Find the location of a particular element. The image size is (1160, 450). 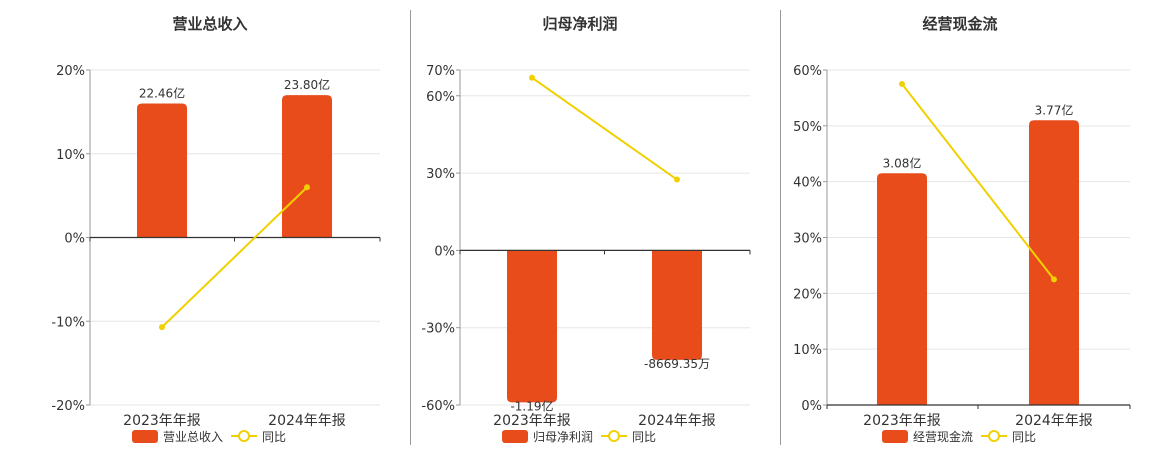

legend-bar-label: 经营现金流 is located at coordinates (943, 436).